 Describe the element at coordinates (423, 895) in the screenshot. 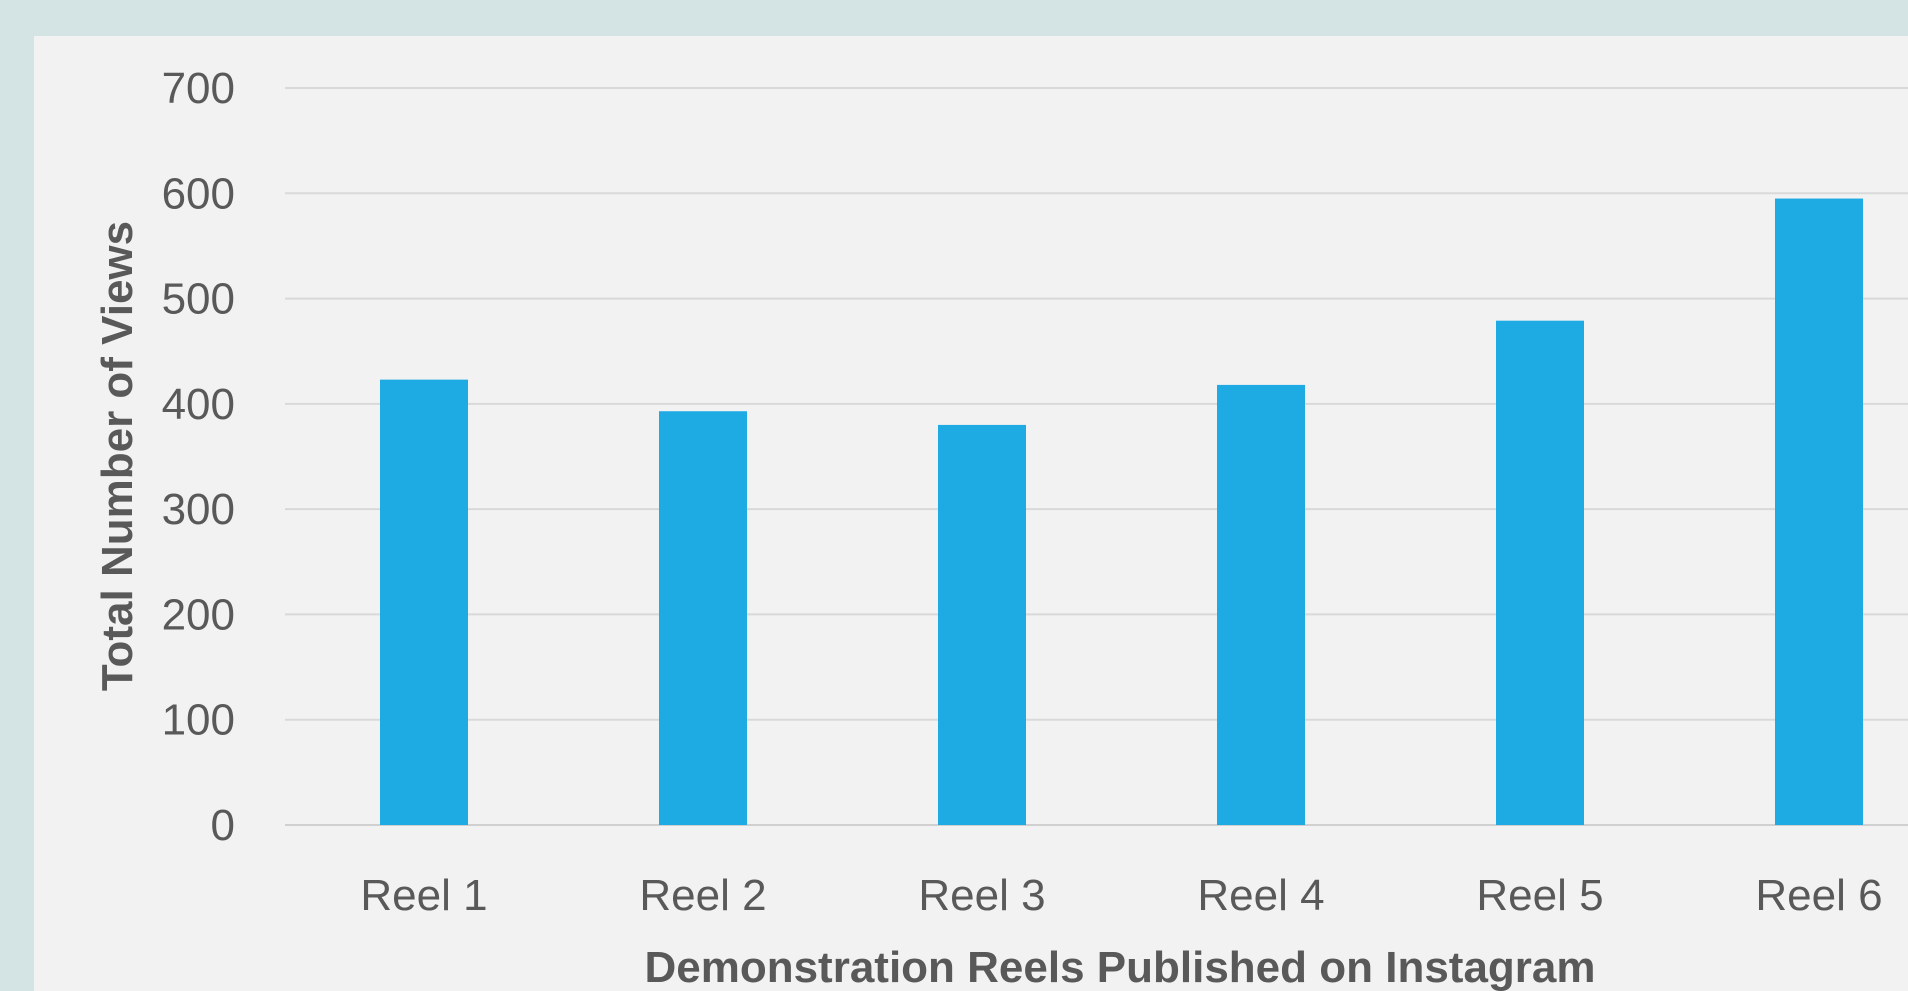

I see `x-tick-label: Reel 1` at that location.